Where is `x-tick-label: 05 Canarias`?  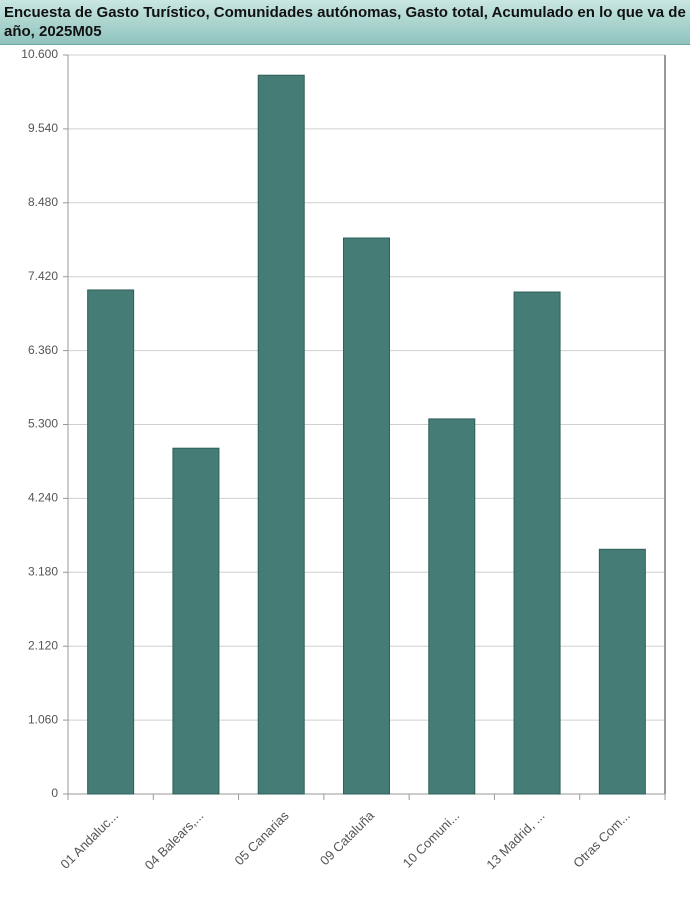 x-tick-label: 05 Canarias is located at coordinates (262, 838).